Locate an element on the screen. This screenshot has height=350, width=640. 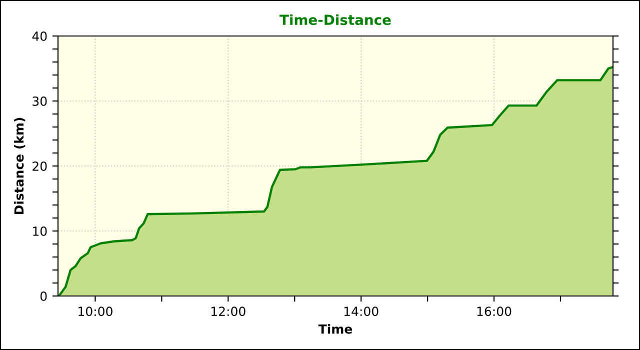
y-tick-label: 10 is located at coordinates (40, 231).